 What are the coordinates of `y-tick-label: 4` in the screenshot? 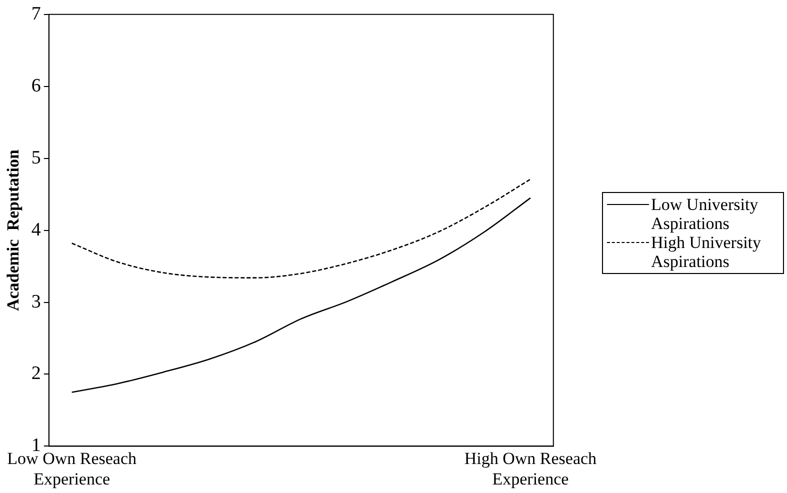 It's located at (36, 229).